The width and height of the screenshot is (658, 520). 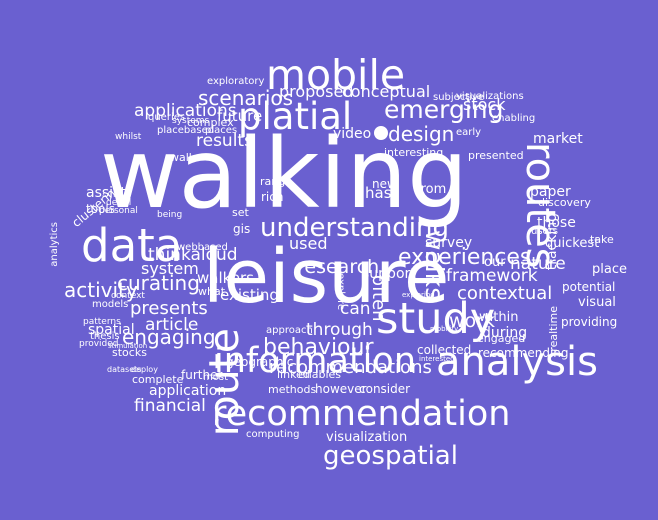 What do you see at coordinates (170, 268) in the screenshot?
I see `word-system: system` at bounding box center [170, 268].